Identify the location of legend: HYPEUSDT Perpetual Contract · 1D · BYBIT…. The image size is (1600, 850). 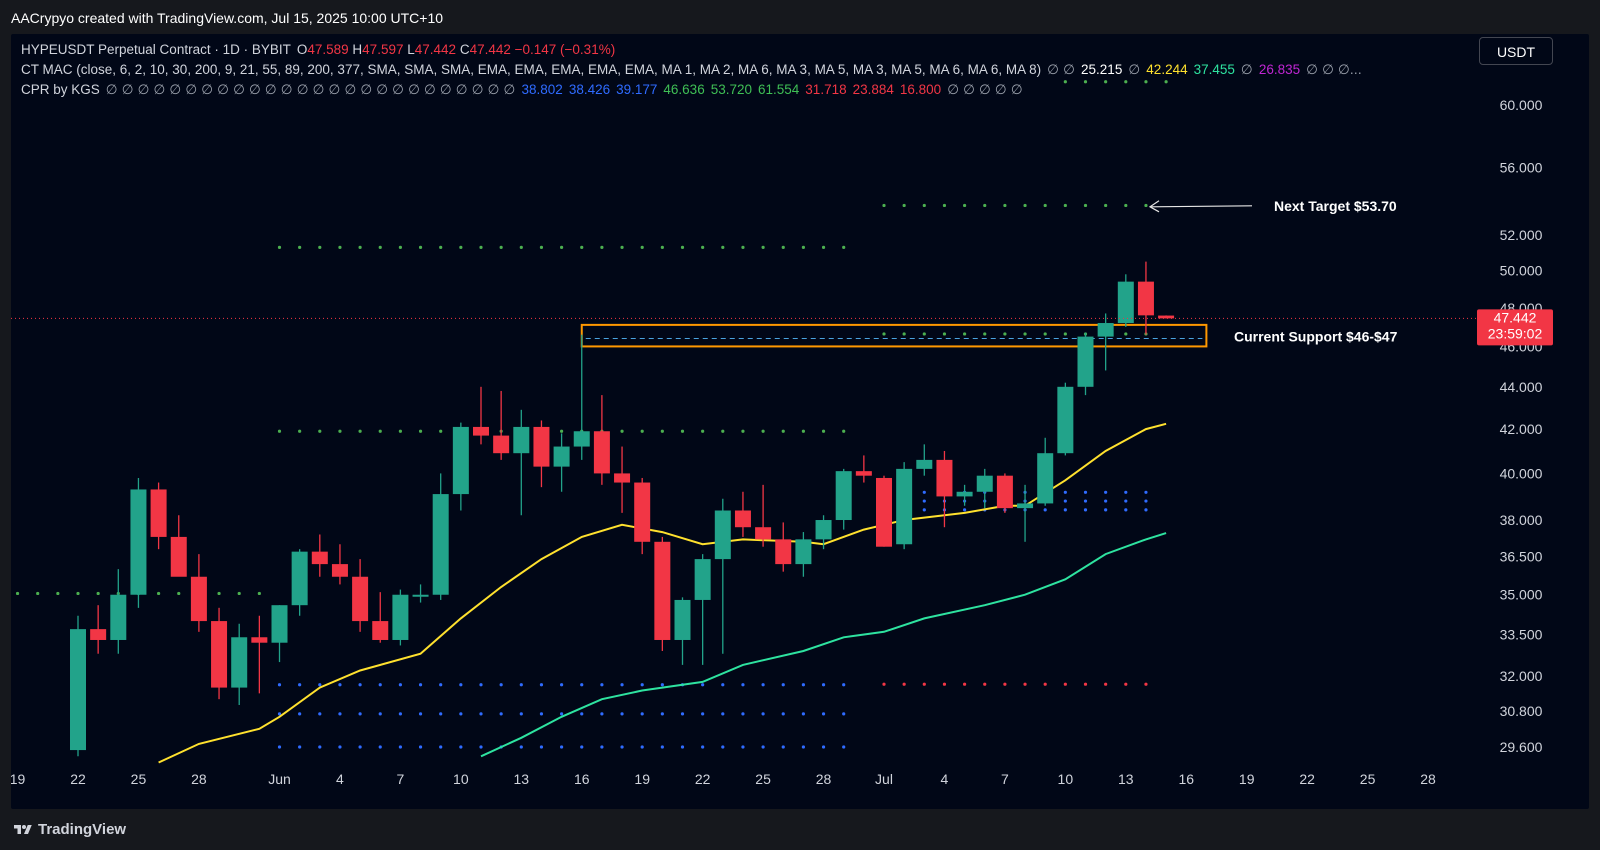
(691, 70).